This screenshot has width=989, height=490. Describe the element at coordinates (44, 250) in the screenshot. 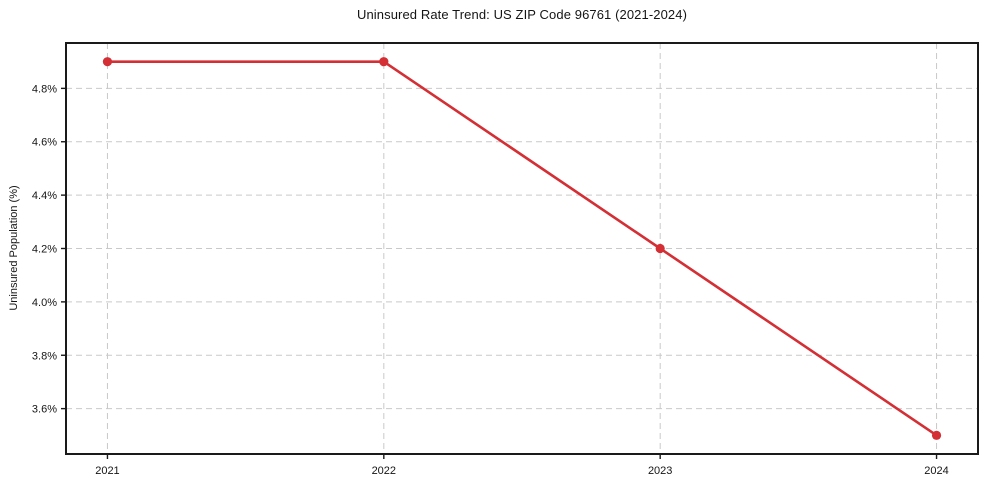

I see `y-tick-label: 4.2%` at that location.